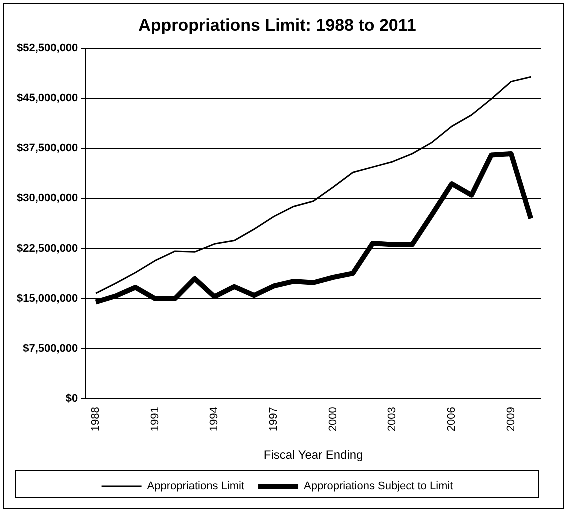 The height and width of the screenshot is (514, 569). What do you see at coordinates (333, 419) in the screenshot?
I see `x-tick-label: 2000` at bounding box center [333, 419].